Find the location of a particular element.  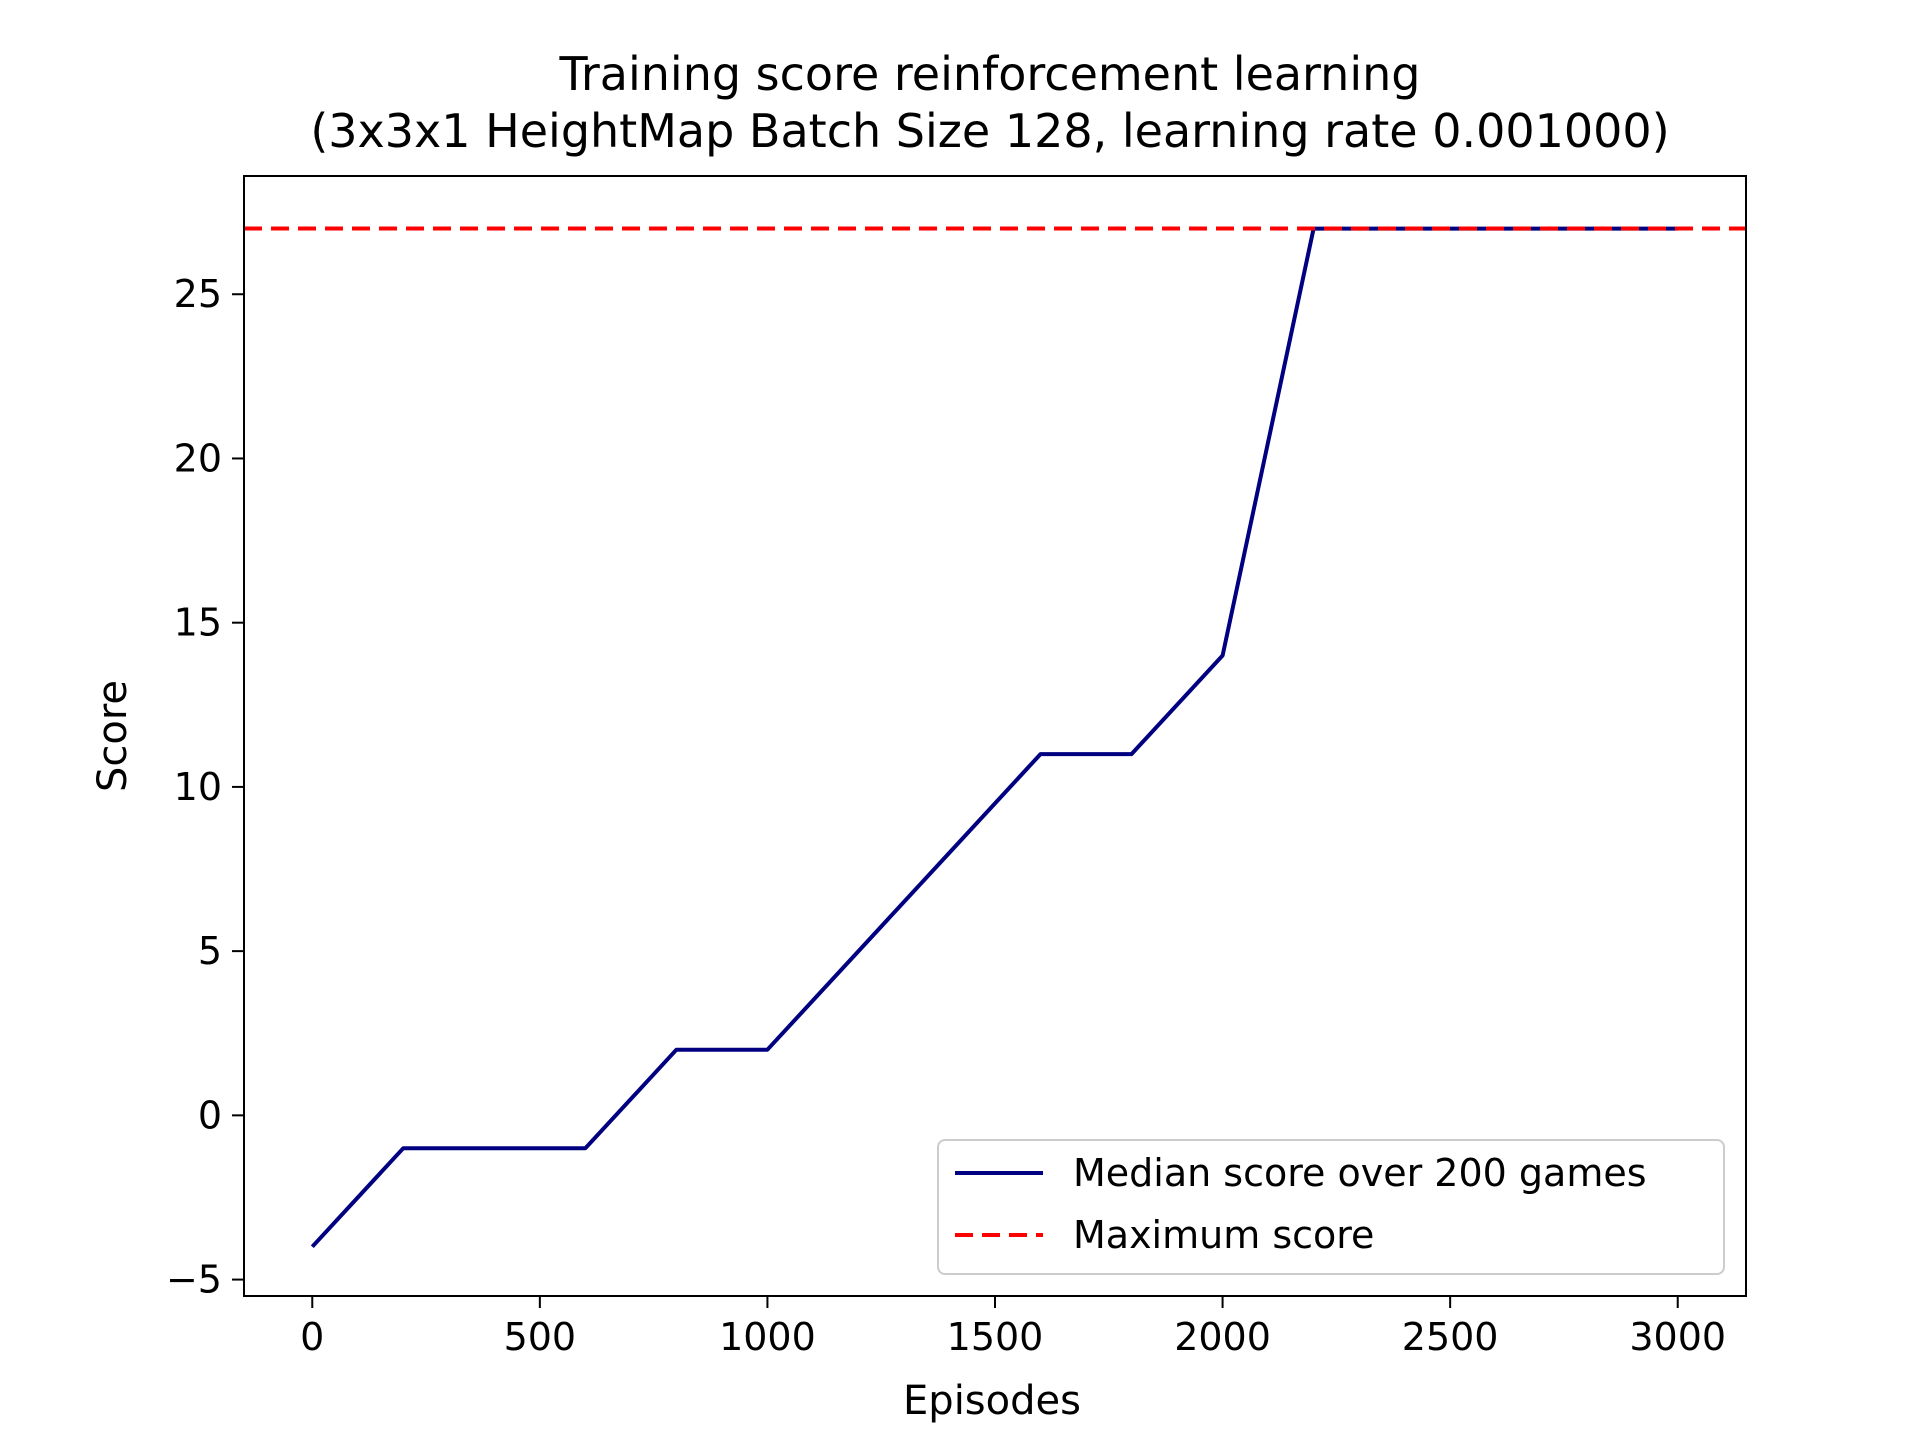

x-tick-label: 3000 is located at coordinates (1677, 1337).